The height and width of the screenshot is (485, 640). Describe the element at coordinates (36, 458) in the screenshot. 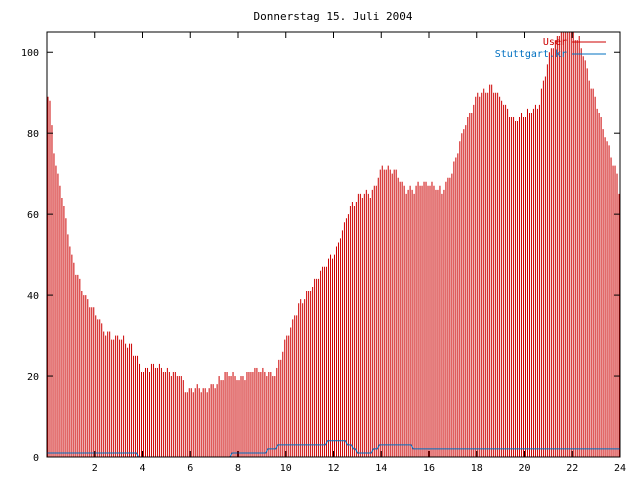

I see `y-tick-label: 0` at that location.